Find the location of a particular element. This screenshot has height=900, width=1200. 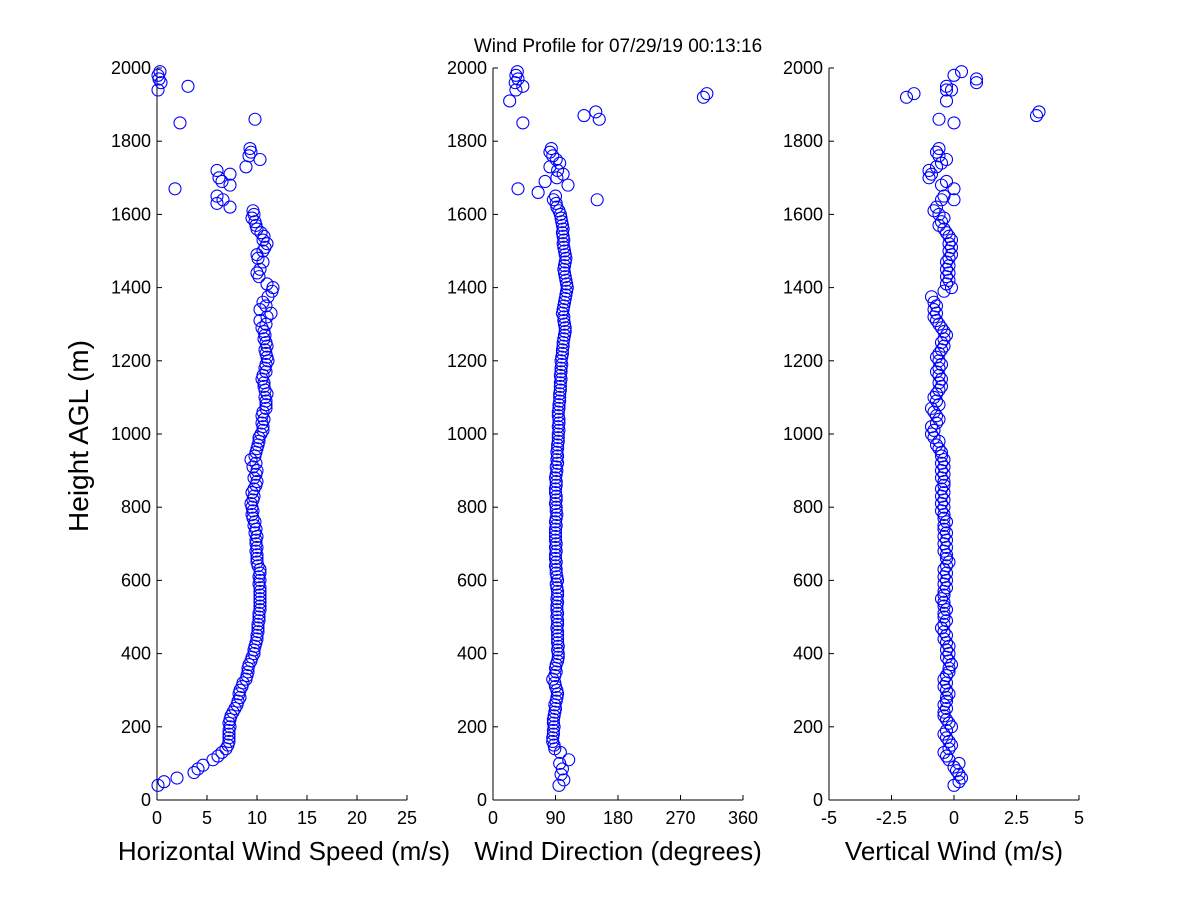

y-tick-label: 1000 is located at coordinates (467, 434).